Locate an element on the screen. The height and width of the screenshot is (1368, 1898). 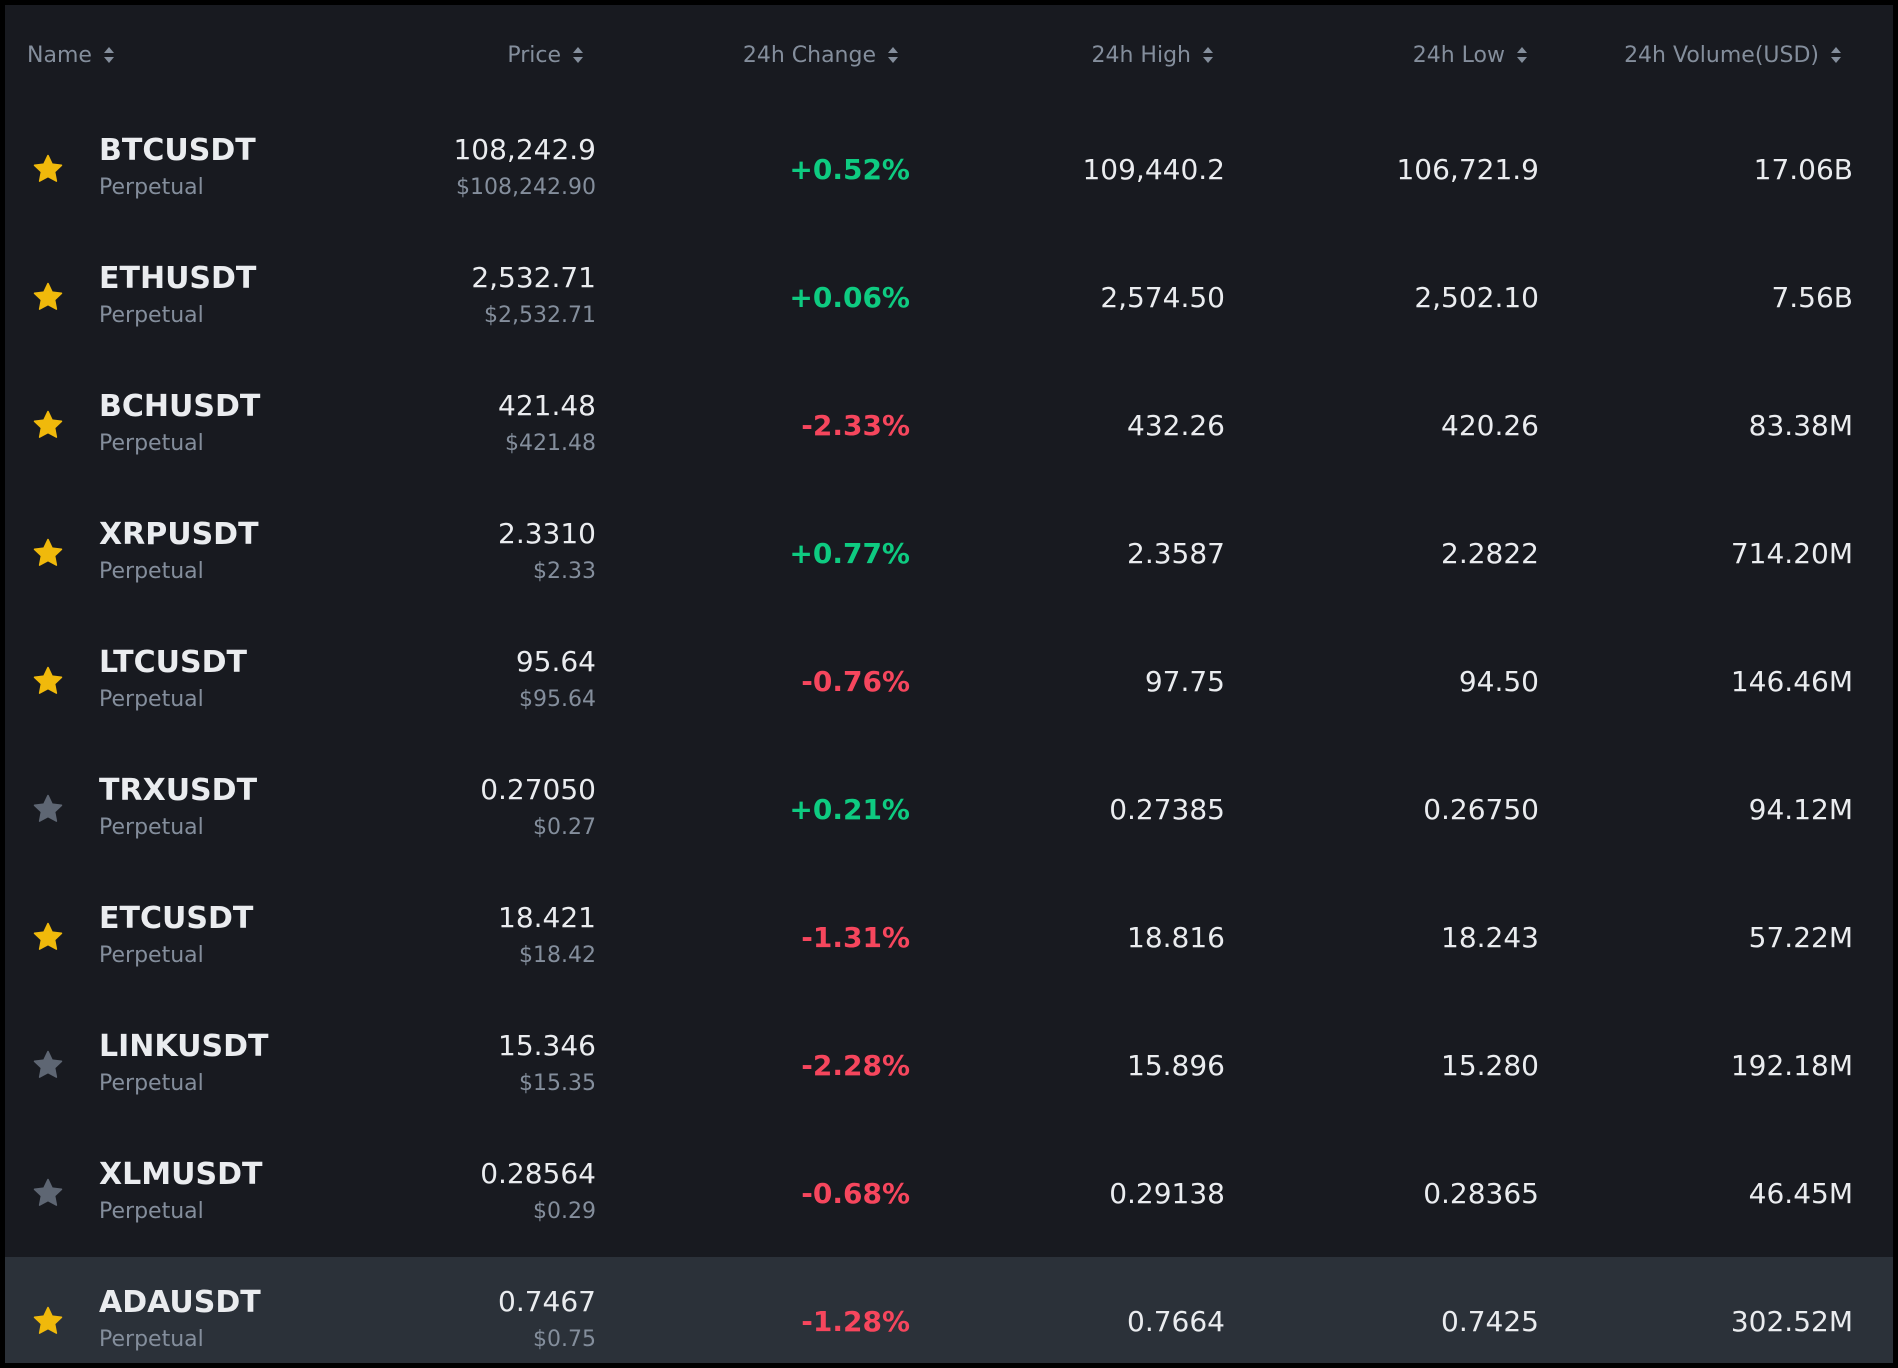
low-price: 0.28365 is located at coordinates (1481, 1193).